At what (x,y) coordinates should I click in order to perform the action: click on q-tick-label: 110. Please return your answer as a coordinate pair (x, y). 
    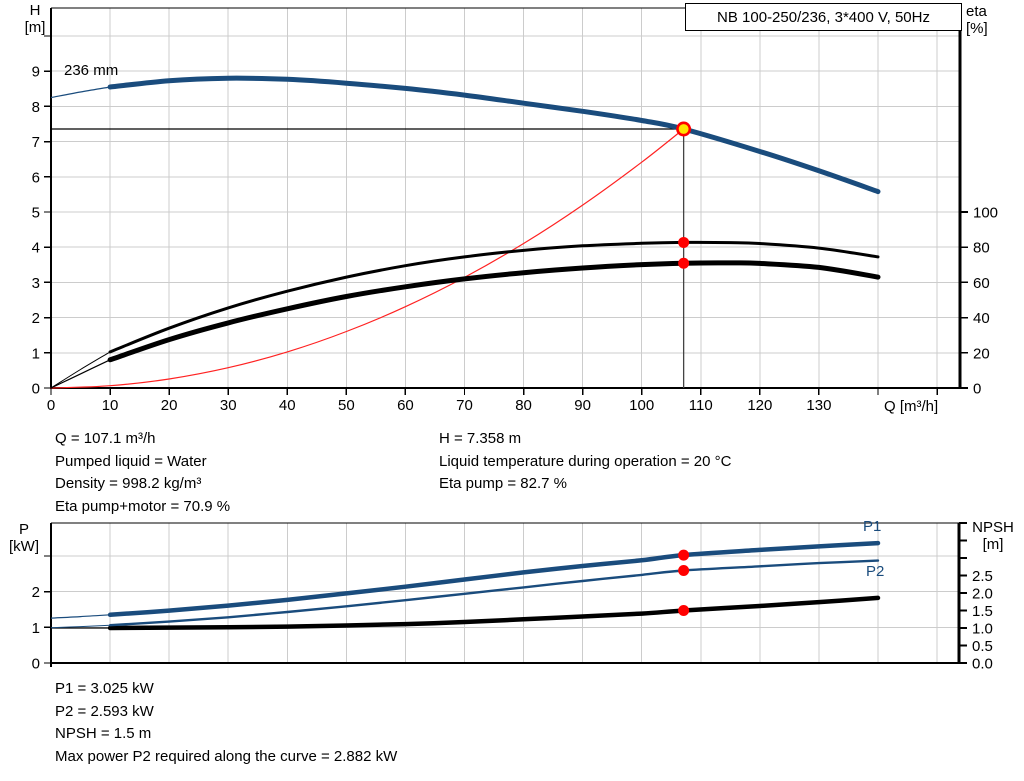
    Looking at the image, I should click on (701, 405).